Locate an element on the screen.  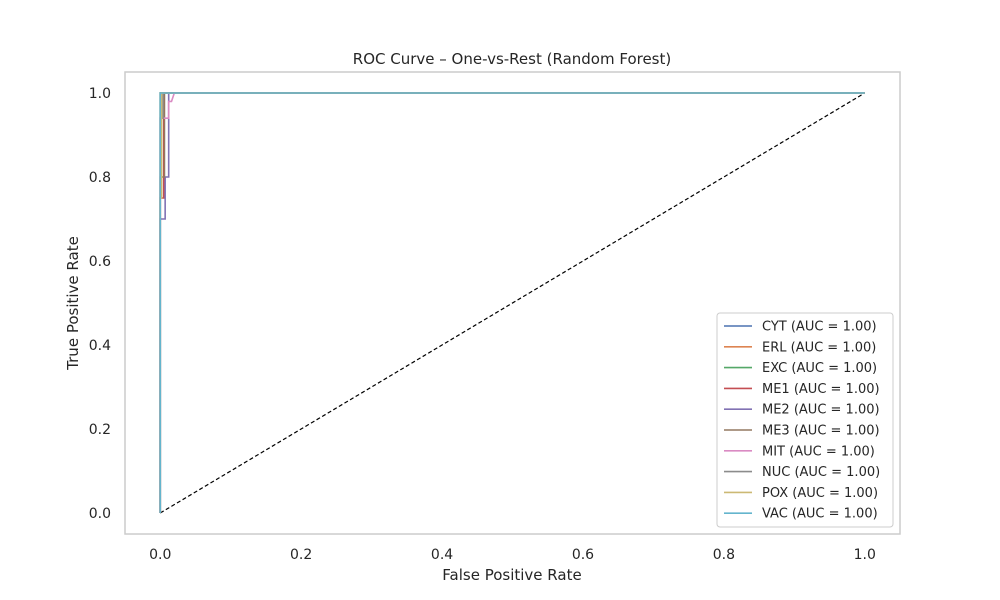
legend-label-vac: VAC (AUC = 1.00) is located at coordinates (820, 514).